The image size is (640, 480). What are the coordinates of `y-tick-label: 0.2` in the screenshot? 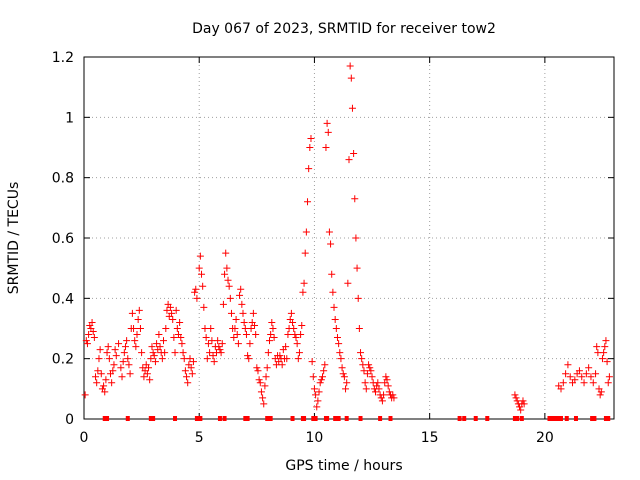 It's located at (63, 360).